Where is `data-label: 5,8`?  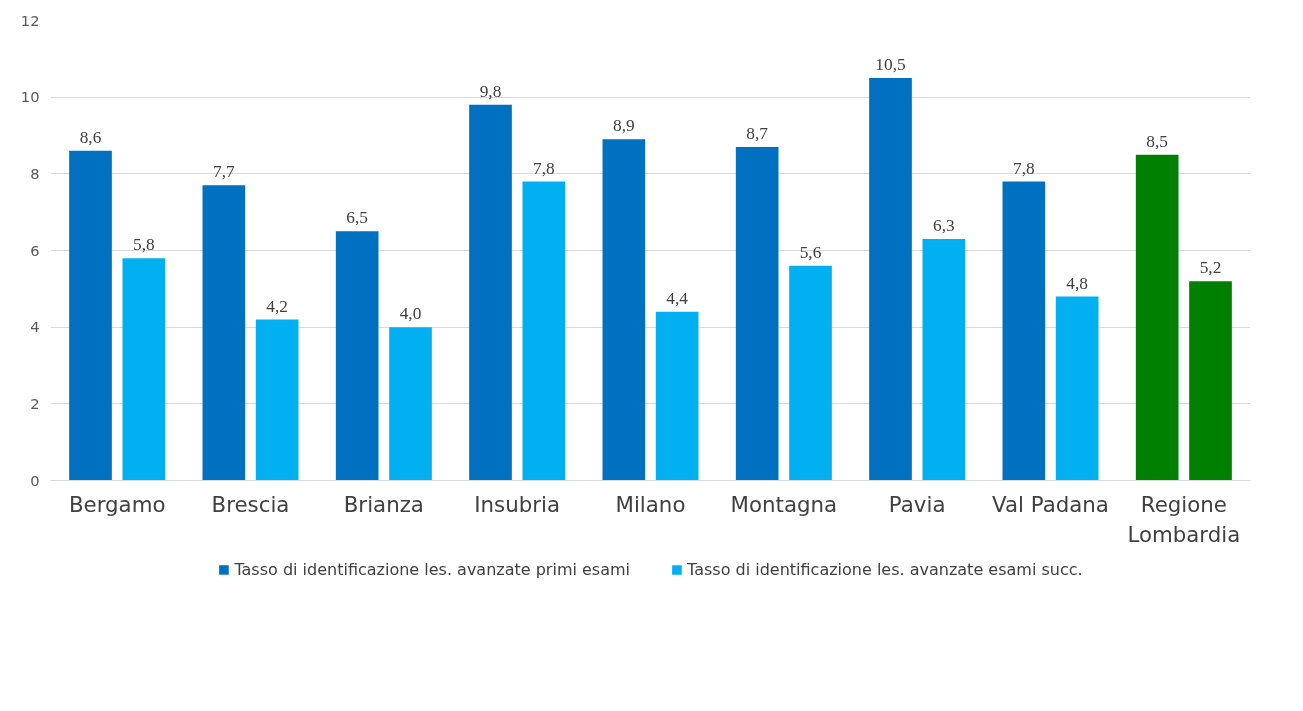
data-label: 5,8 is located at coordinates (144, 245).